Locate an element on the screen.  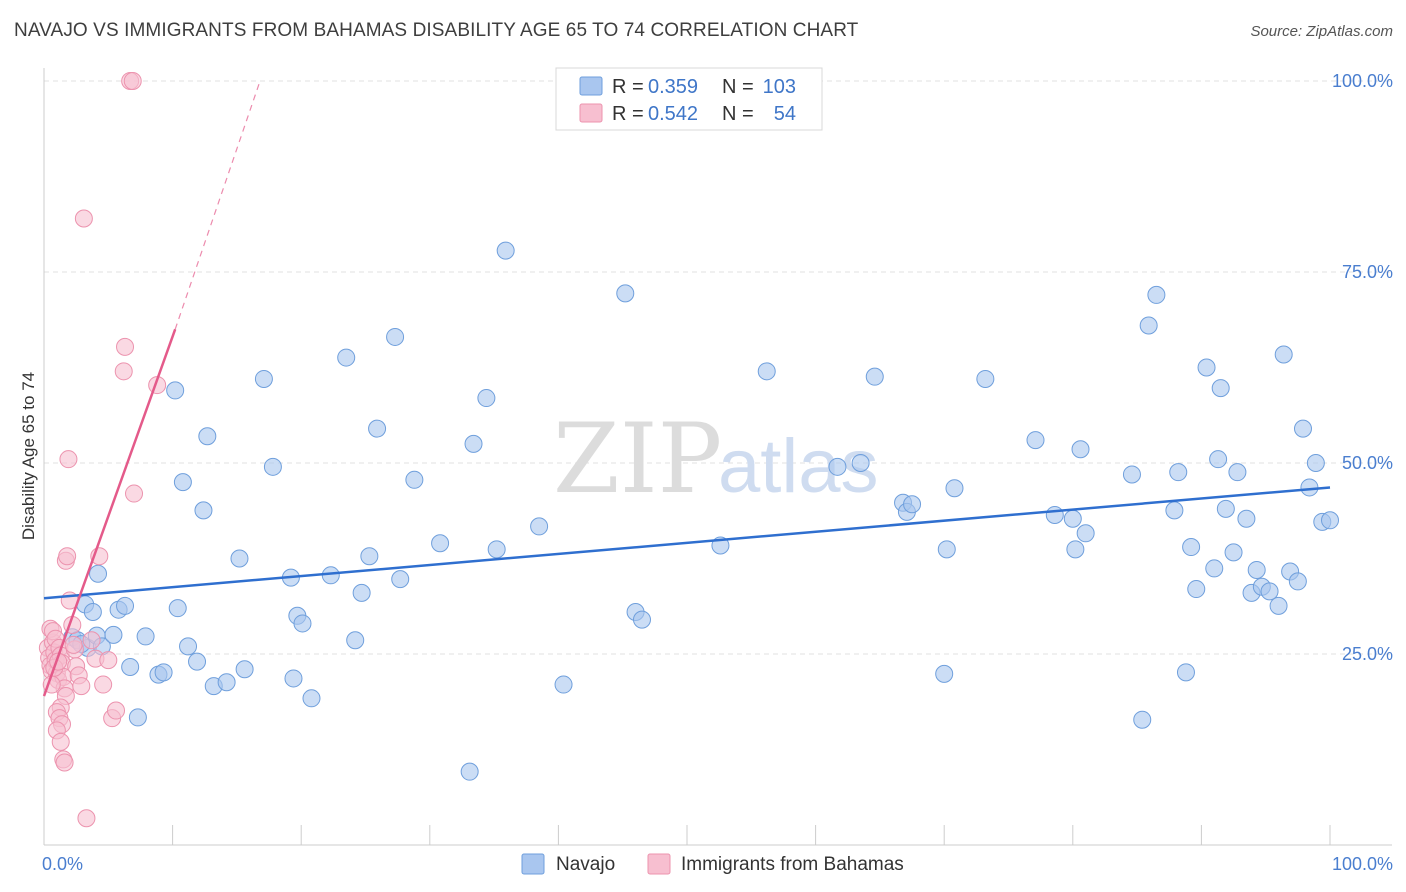
watermark-atlas: atlas is located at coordinates (798, 466).